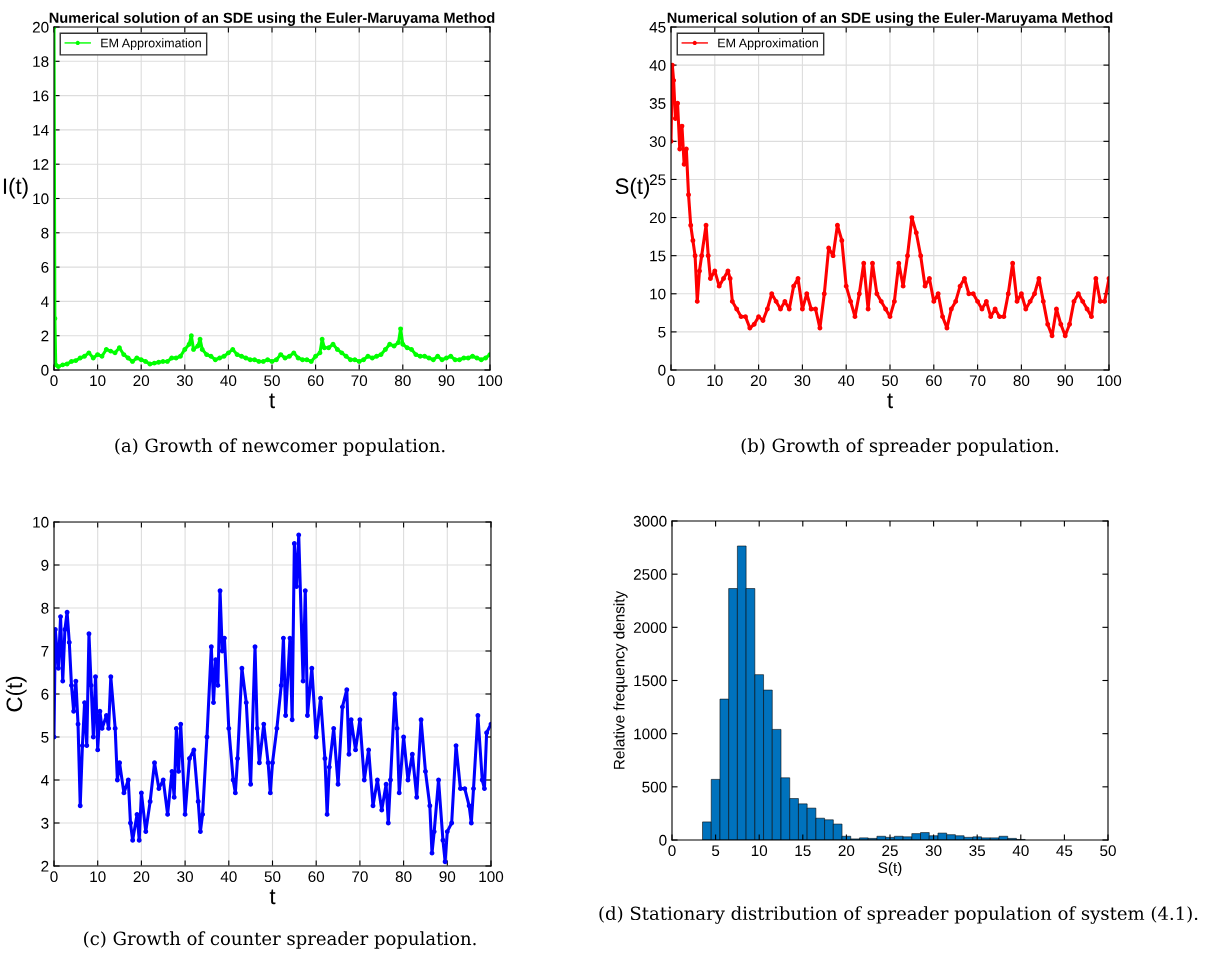 This screenshot has height=955, width=1218. Describe the element at coordinates (45, 565) in the screenshot. I see `y-tick-label: 9` at that location.